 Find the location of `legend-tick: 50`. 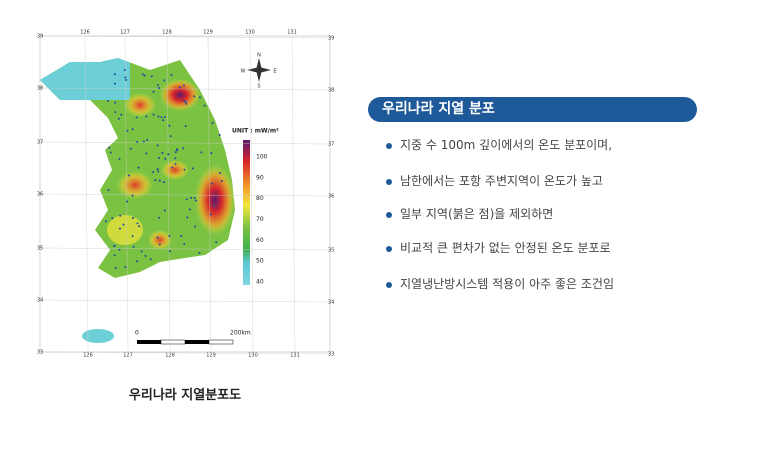

legend-tick: 50 is located at coordinates (260, 261).